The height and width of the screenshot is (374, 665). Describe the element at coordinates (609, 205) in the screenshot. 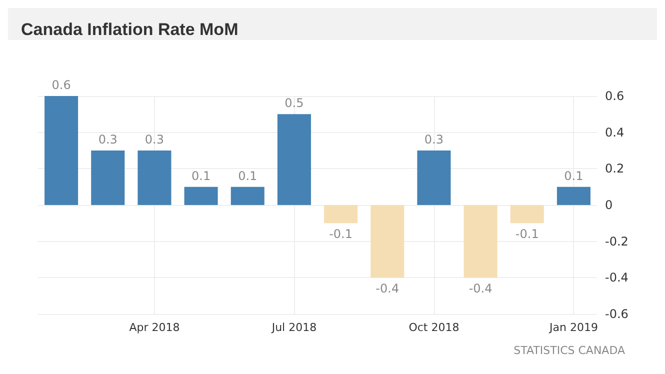

I see `y-tick-label: 0` at that location.